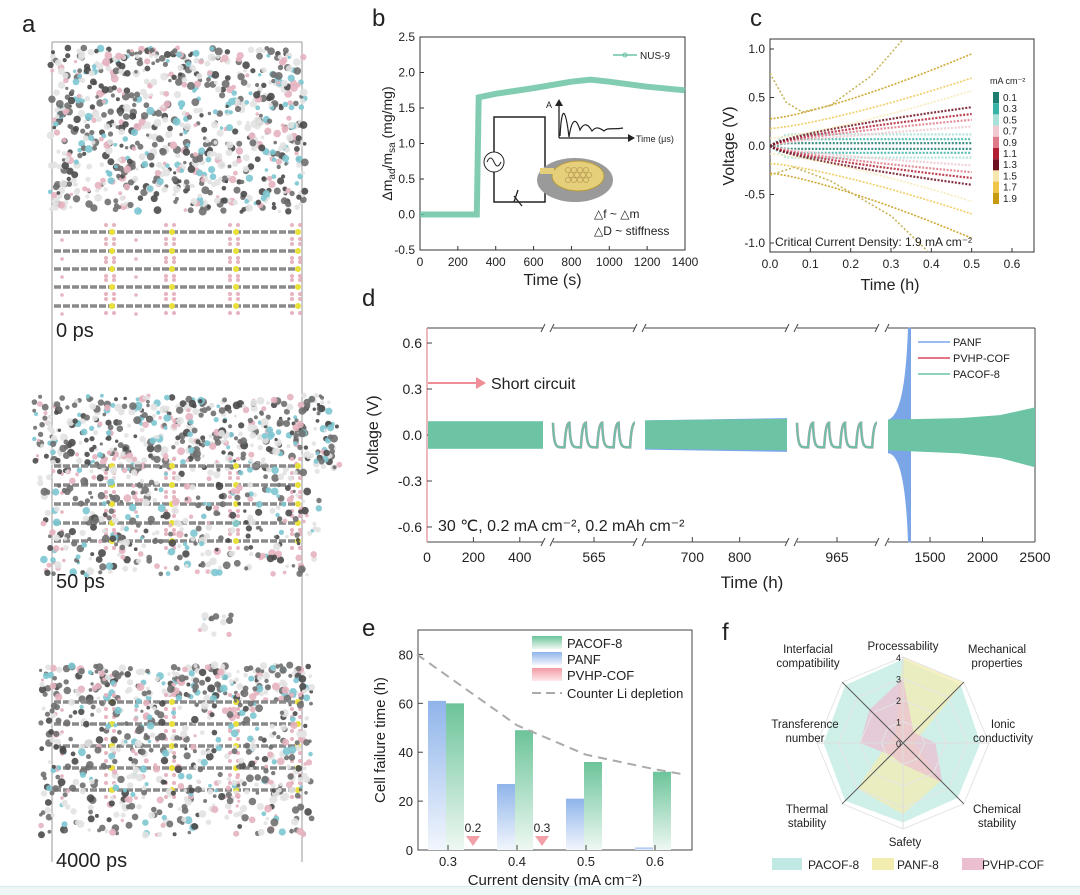 Image resolution: width=1080 pixels, height=895 pixels. Describe the element at coordinates (584, 659) in the screenshot. I see `legend-label: PANF` at that location.